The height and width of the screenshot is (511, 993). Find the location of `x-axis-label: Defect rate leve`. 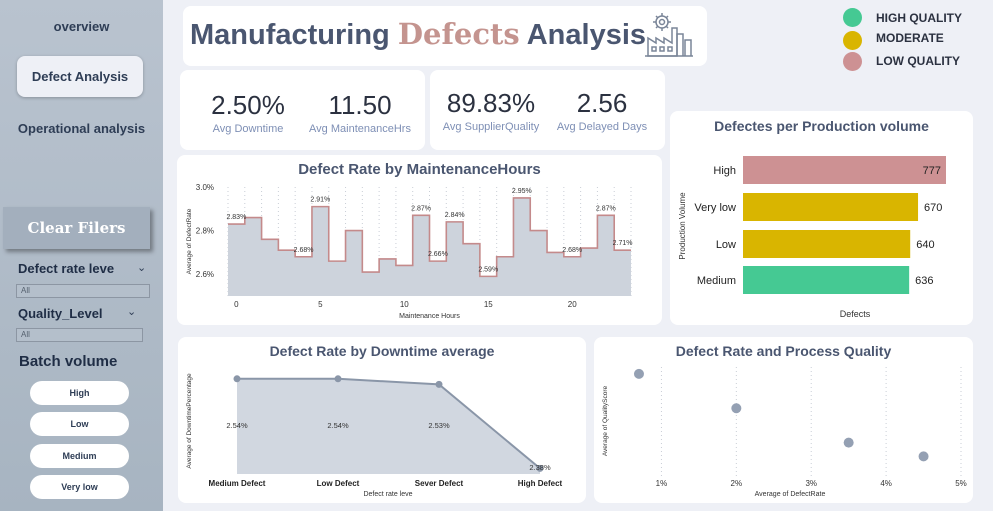

x-axis-label: Defect rate leve is located at coordinates (387, 494).